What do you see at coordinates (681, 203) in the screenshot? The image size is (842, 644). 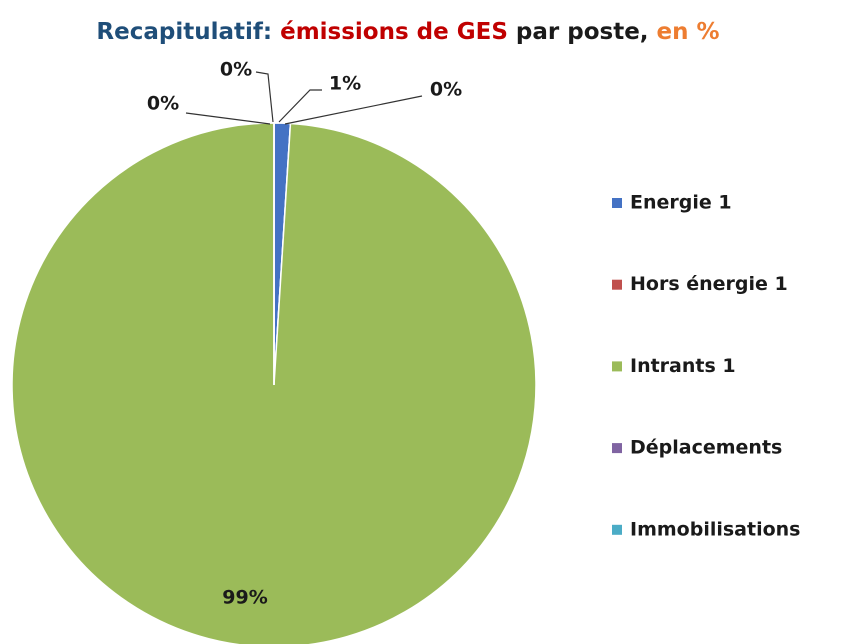 I see `legend-label: Energie 1` at bounding box center [681, 203].